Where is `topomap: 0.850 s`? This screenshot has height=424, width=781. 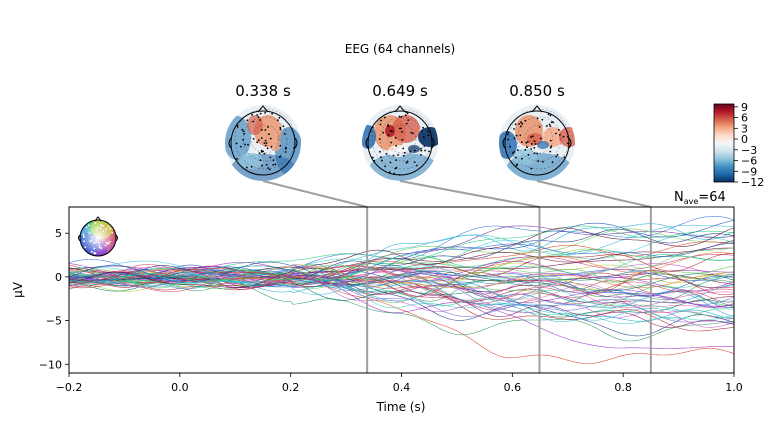 topomap: 0.850 s is located at coordinates (537, 131).